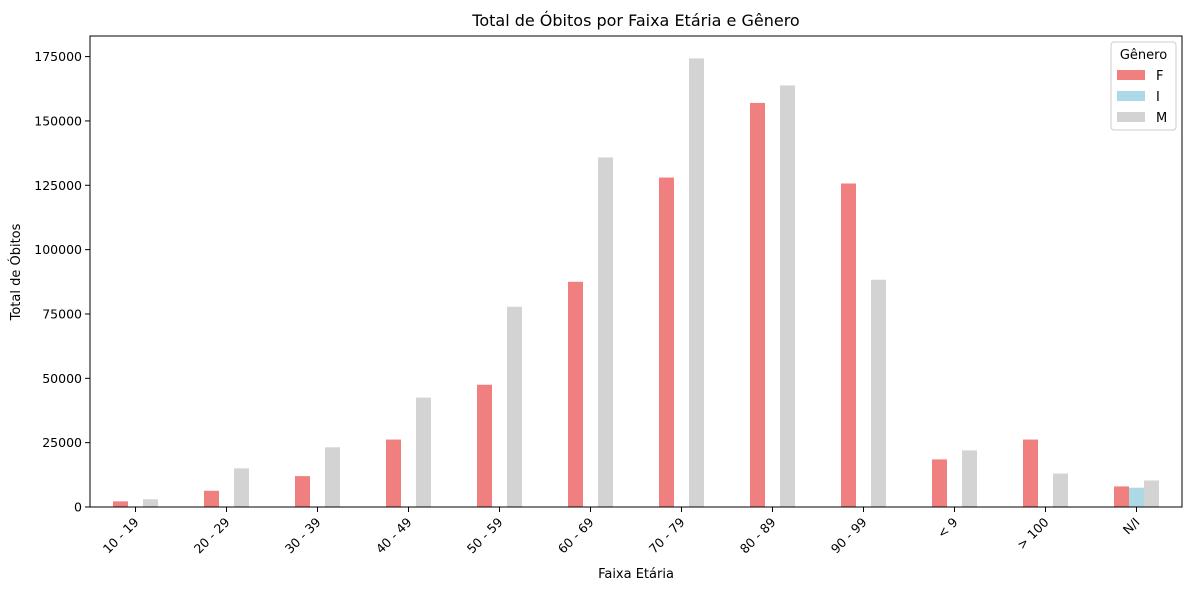  What do you see at coordinates (1131, 96) in the screenshot?
I see `legend-swatch-I` at bounding box center [1131, 96].